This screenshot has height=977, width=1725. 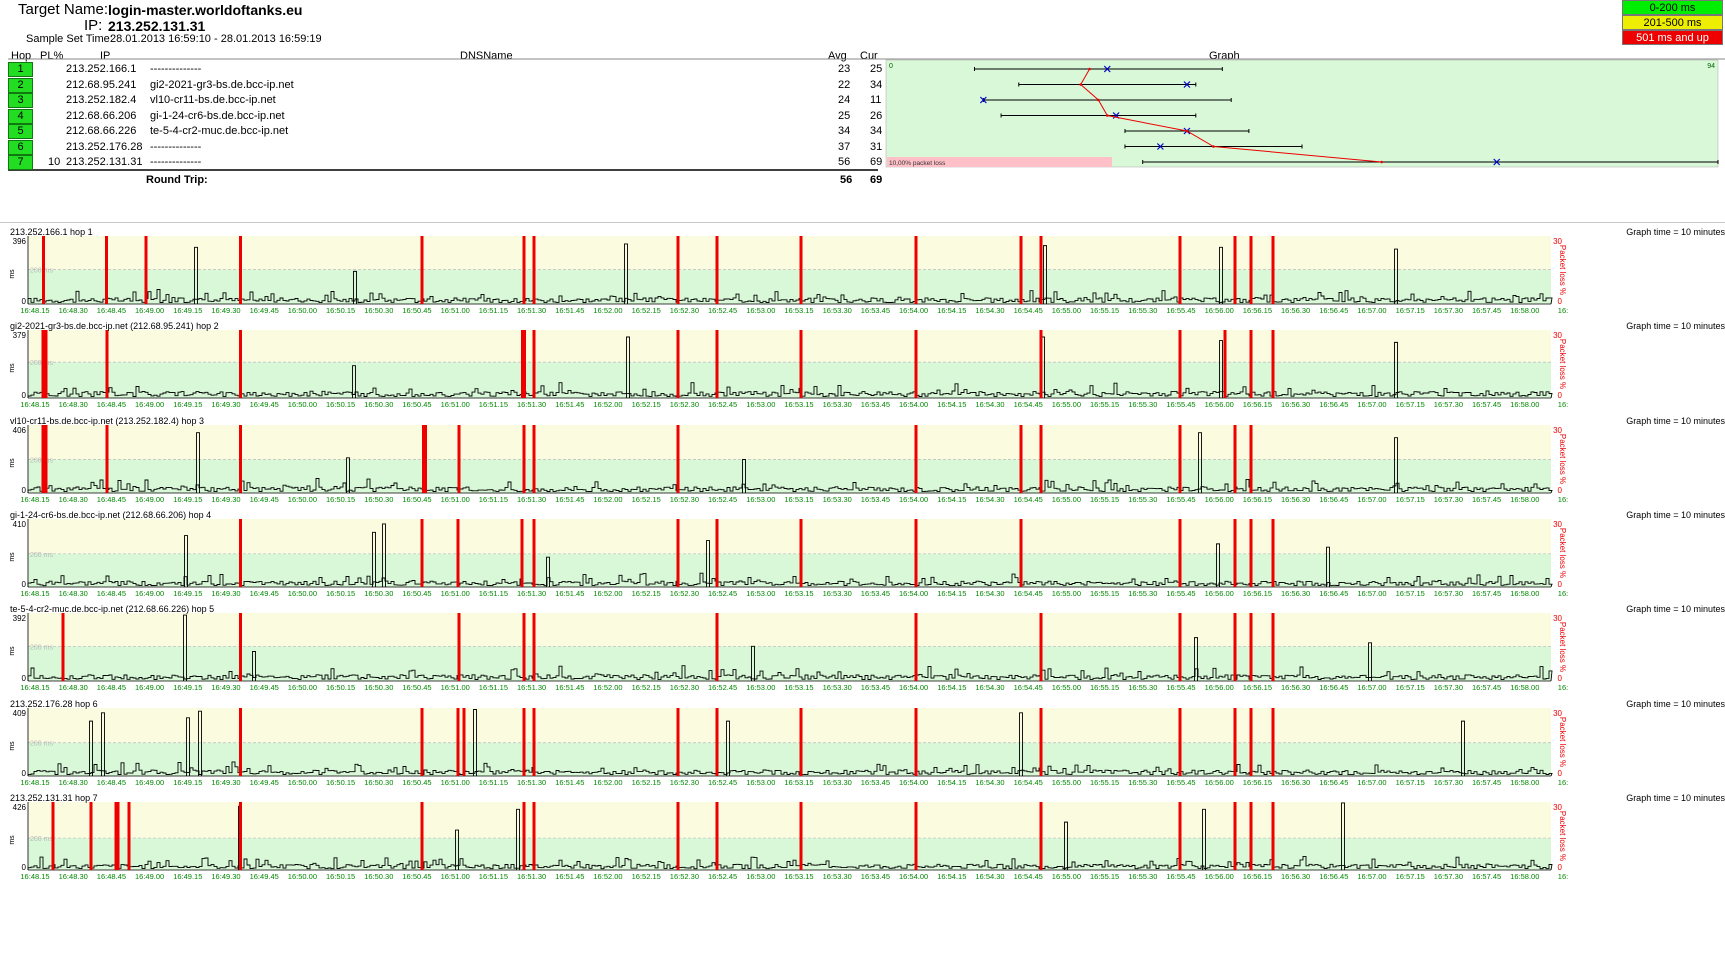 What do you see at coordinates (176, 146) in the screenshot?
I see `hop-dns: --------------` at bounding box center [176, 146].